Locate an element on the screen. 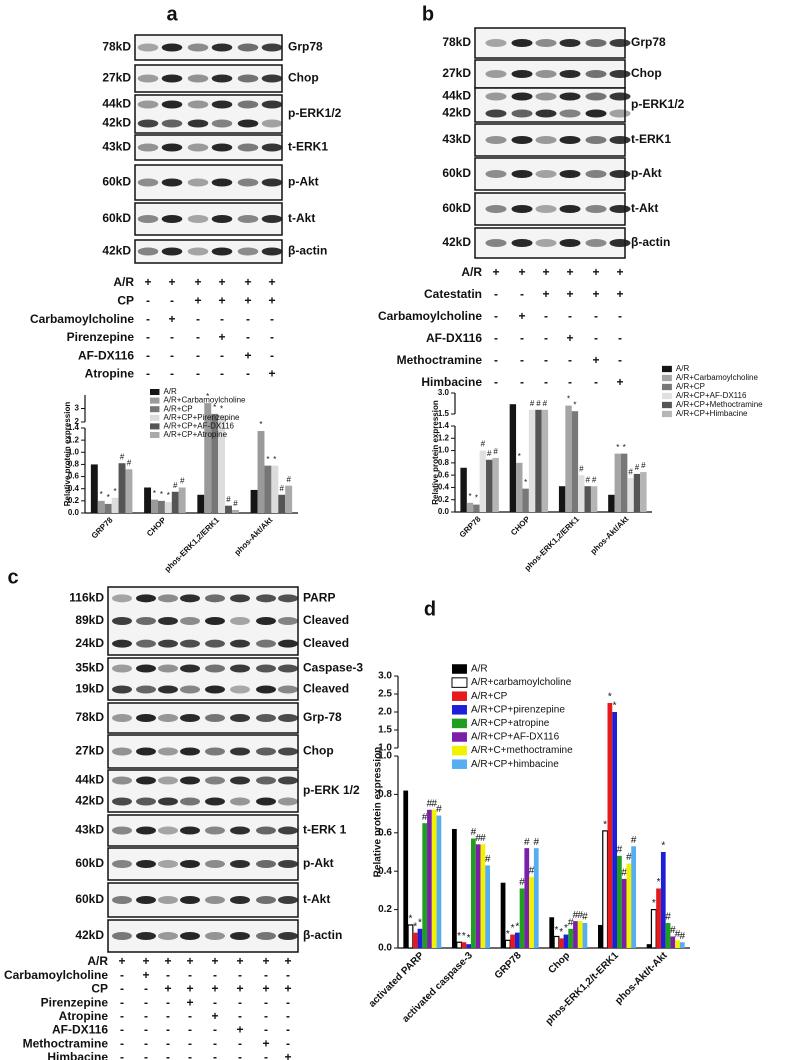 This screenshot has height=1060, width=787. treatment-name: A/R is located at coordinates (123, 282).